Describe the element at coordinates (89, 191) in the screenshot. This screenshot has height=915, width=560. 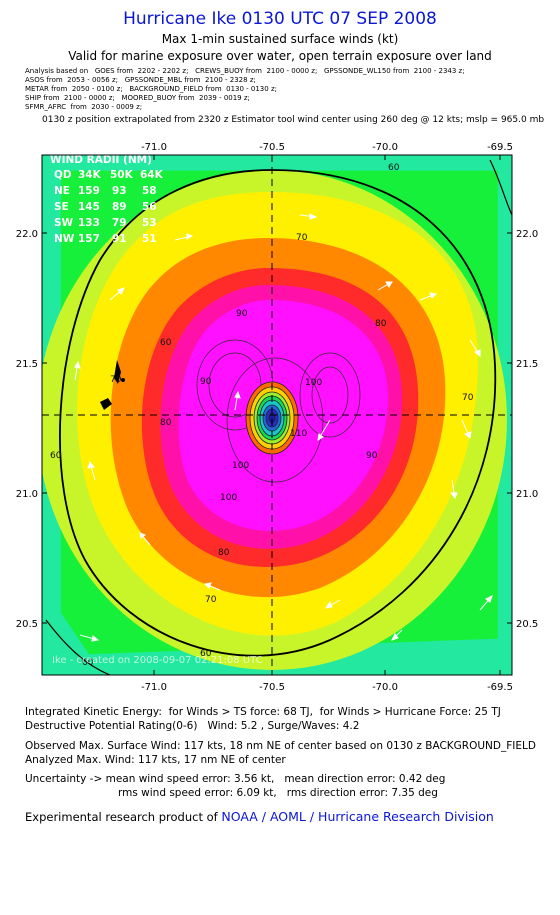
I see `wind-radii-value: 159` at that location.